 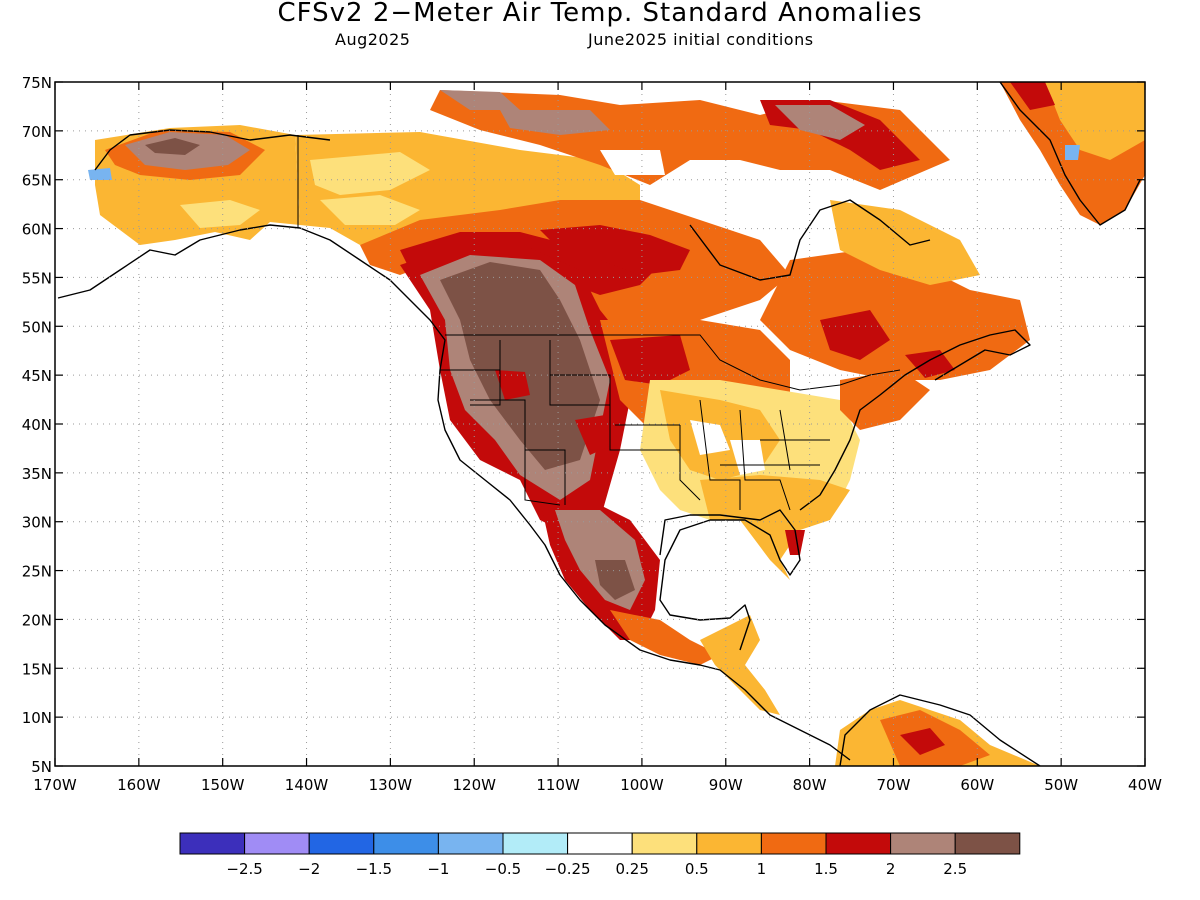 I want to click on lat-tick-label: 15N, so click(x=37, y=669).